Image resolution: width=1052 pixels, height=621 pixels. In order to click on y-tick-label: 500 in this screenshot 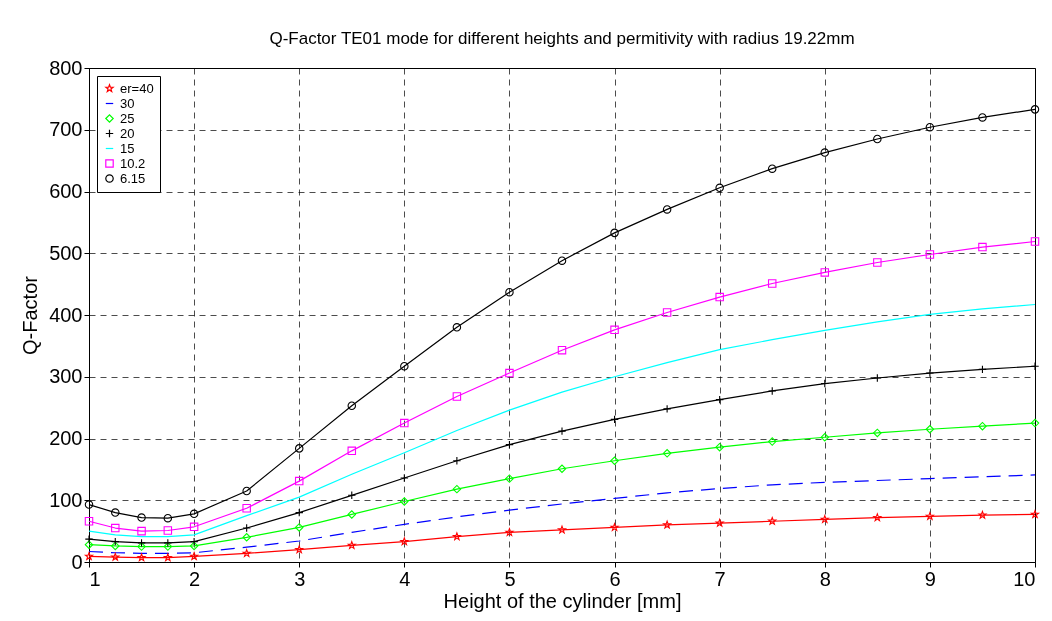, I will do `click(66, 252)`.